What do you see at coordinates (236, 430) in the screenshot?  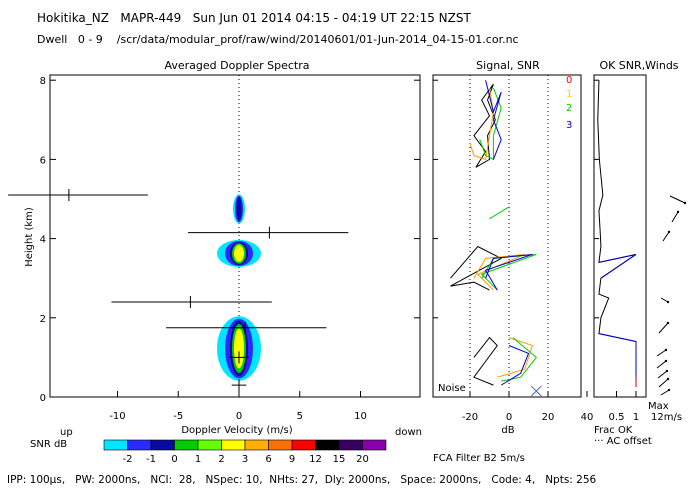 I see `velocity-axis-label: Doppler Velocity (m/s)` at bounding box center [236, 430].